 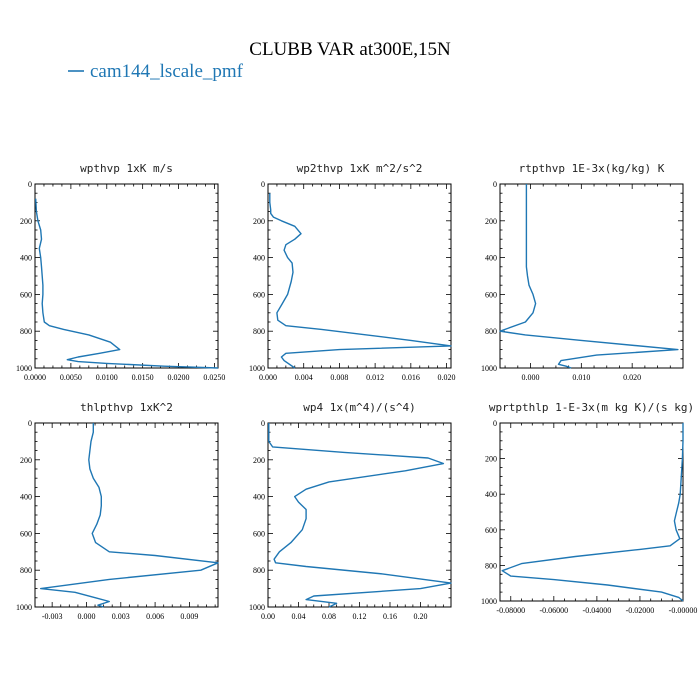 I want to click on x-tick-label: 0.04, so click(x=299, y=616).